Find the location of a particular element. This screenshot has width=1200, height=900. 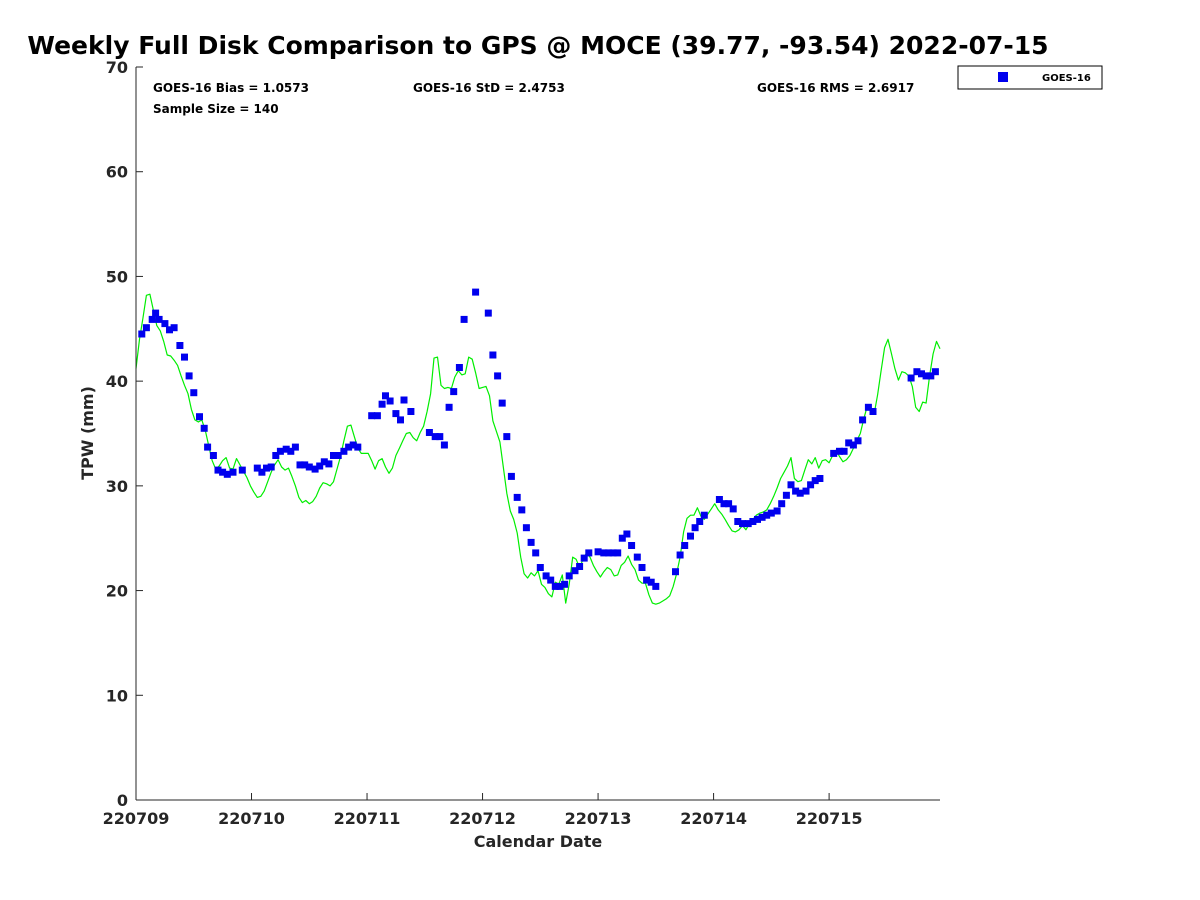

y-tick-label-10: 10 is located at coordinates (117, 695).